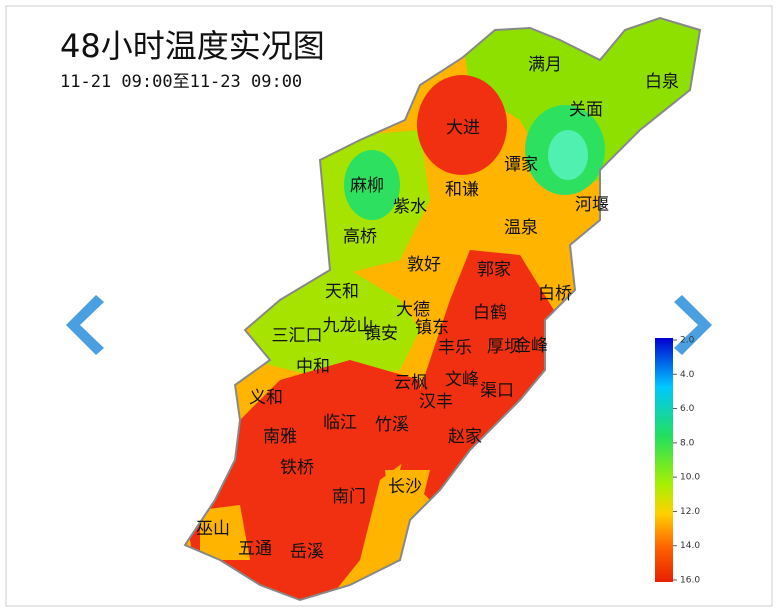  What do you see at coordinates (455, 348) in the screenshot?
I see `place-label: 丰乐` at bounding box center [455, 348].